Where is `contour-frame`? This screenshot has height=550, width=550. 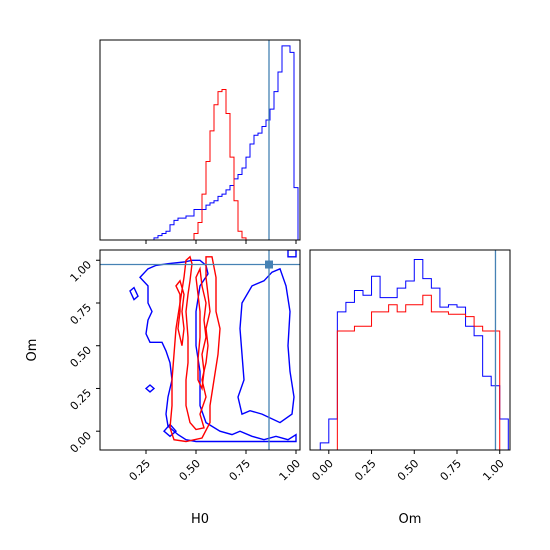 contour-frame is located at coordinates (200, 350).